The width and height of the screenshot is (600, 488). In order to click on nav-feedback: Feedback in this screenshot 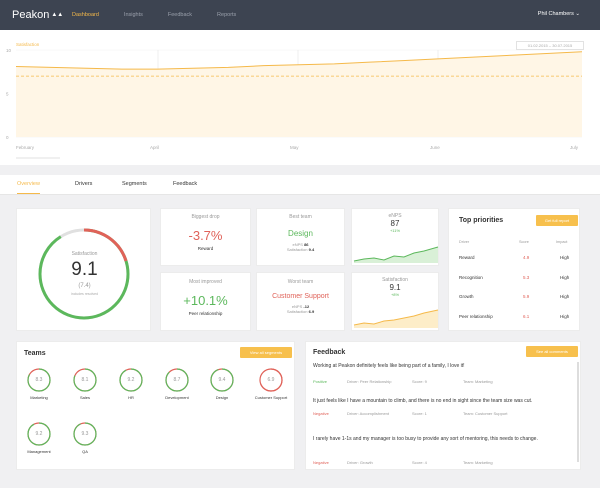, I will do `click(180, 15)`.